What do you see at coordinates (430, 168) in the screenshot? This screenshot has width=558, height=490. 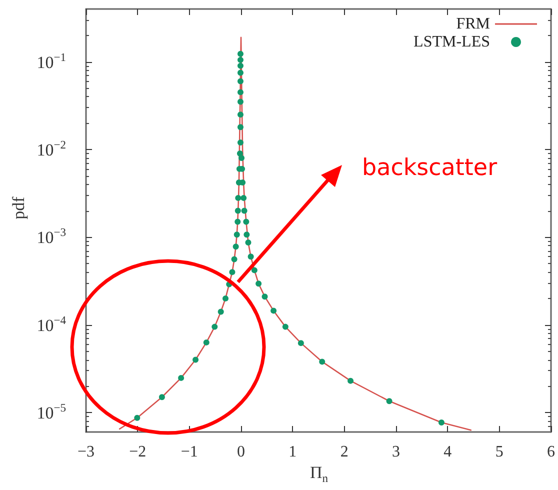 I see `annotation: backscatter` at bounding box center [430, 168].